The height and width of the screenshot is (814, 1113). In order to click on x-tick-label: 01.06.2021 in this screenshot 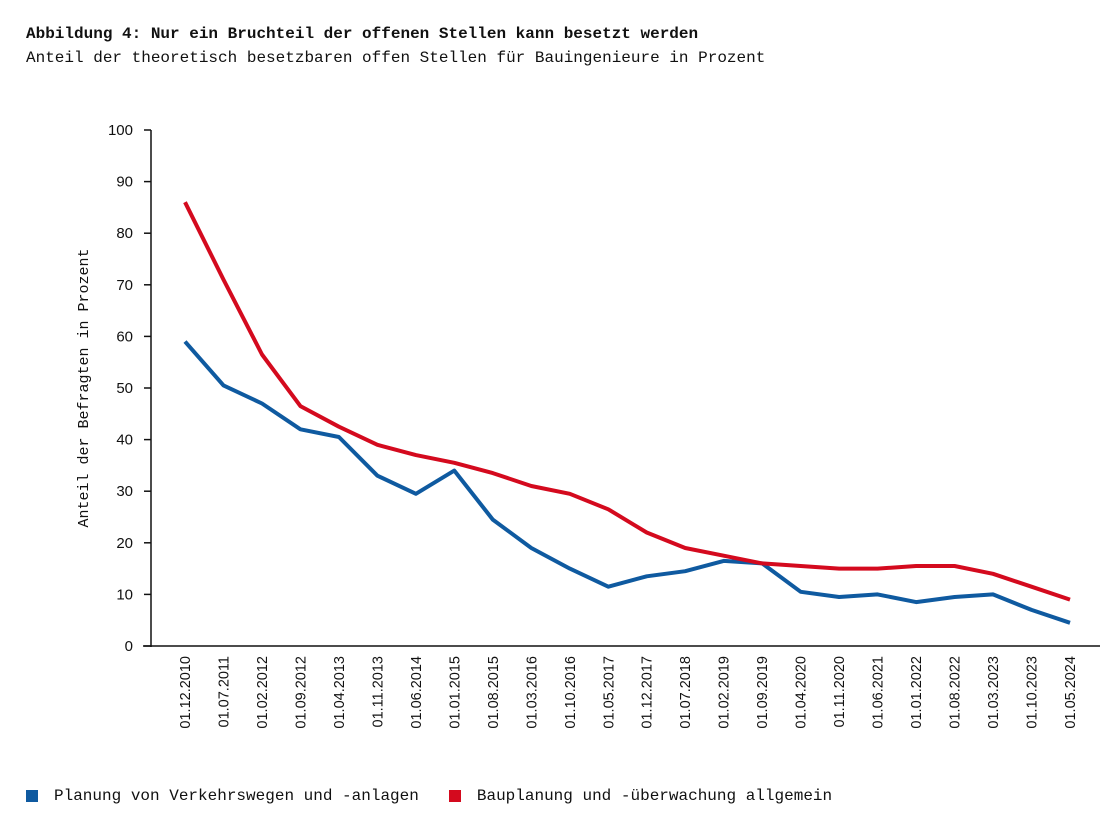, I will do `click(879, 692)`.